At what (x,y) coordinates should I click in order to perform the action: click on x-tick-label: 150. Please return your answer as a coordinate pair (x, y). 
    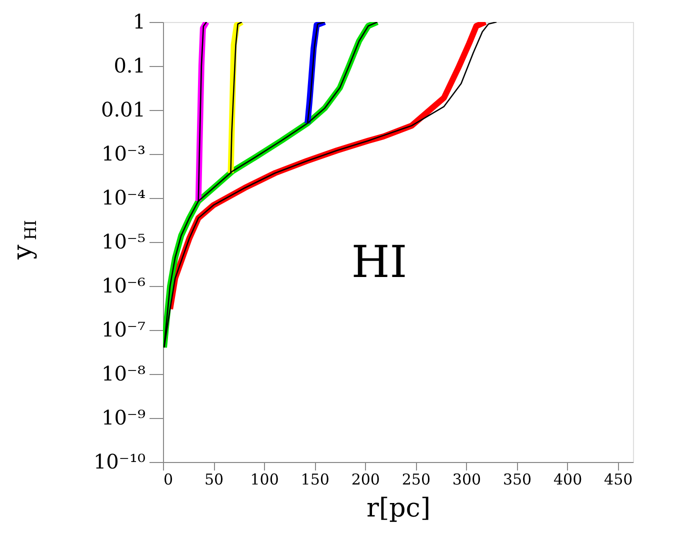
    Looking at the image, I should click on (315, 479).